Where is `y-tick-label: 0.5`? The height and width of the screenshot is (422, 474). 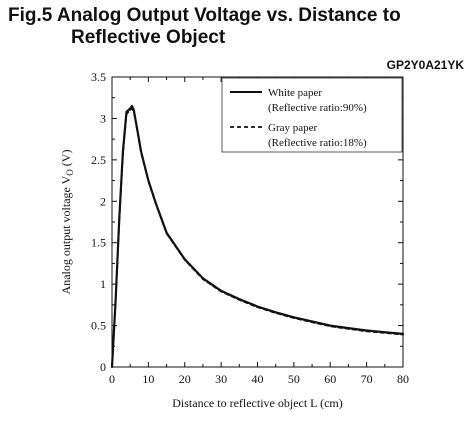
y-tick-label: 0.5 is located at coordinates (98, 326).